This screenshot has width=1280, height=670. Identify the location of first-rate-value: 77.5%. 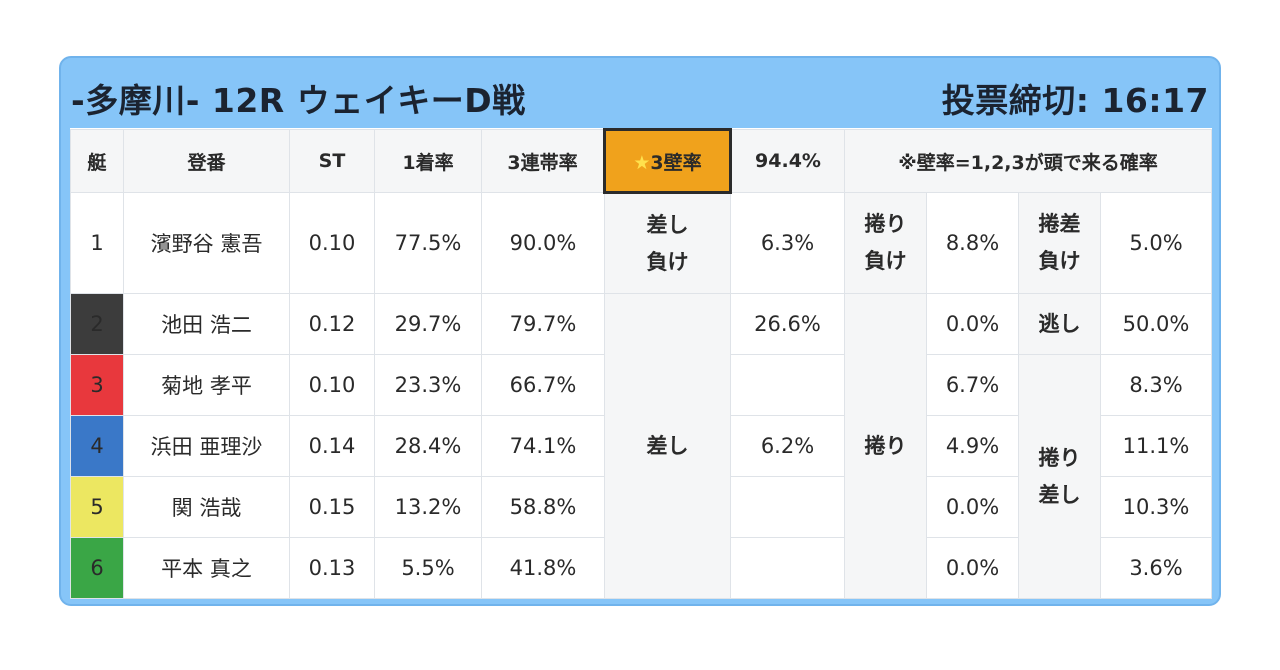
(428, 243).